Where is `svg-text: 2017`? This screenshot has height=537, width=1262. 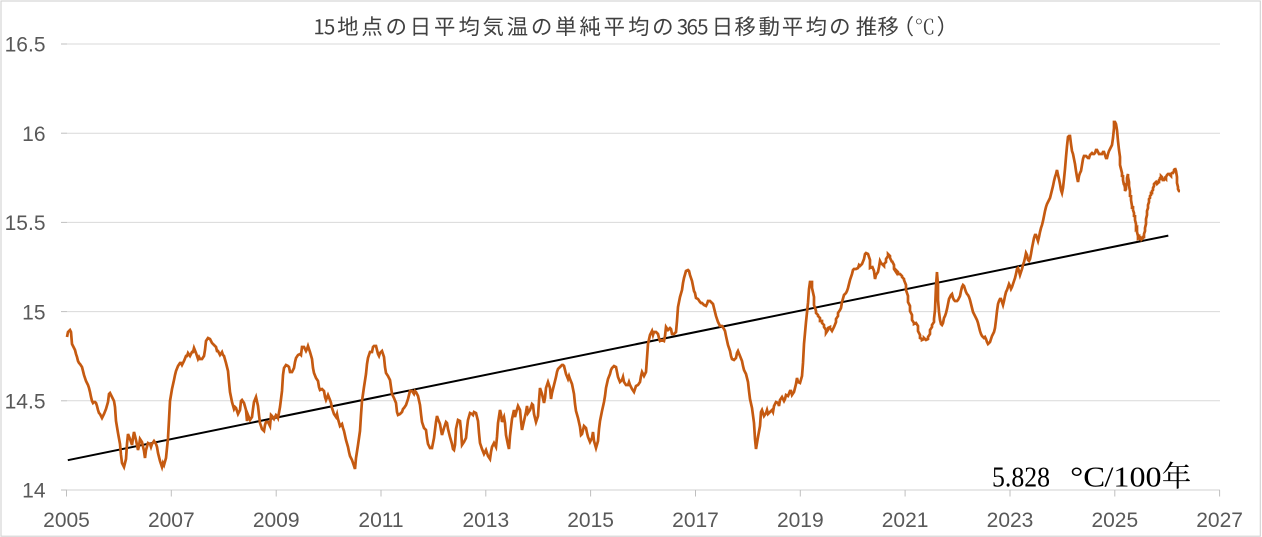 svg-text: 2017 is located at coordinates (695, 520).